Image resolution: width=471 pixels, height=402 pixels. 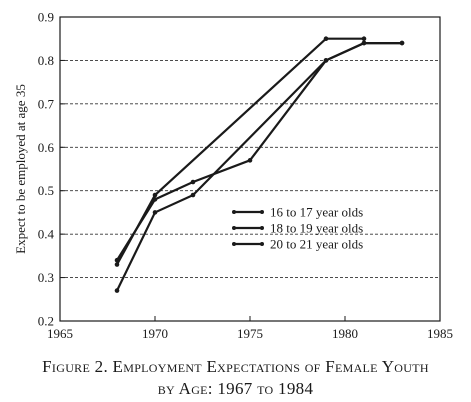 I want to click on y-tick-label-1: 0.3, so click(x=46, y=277).